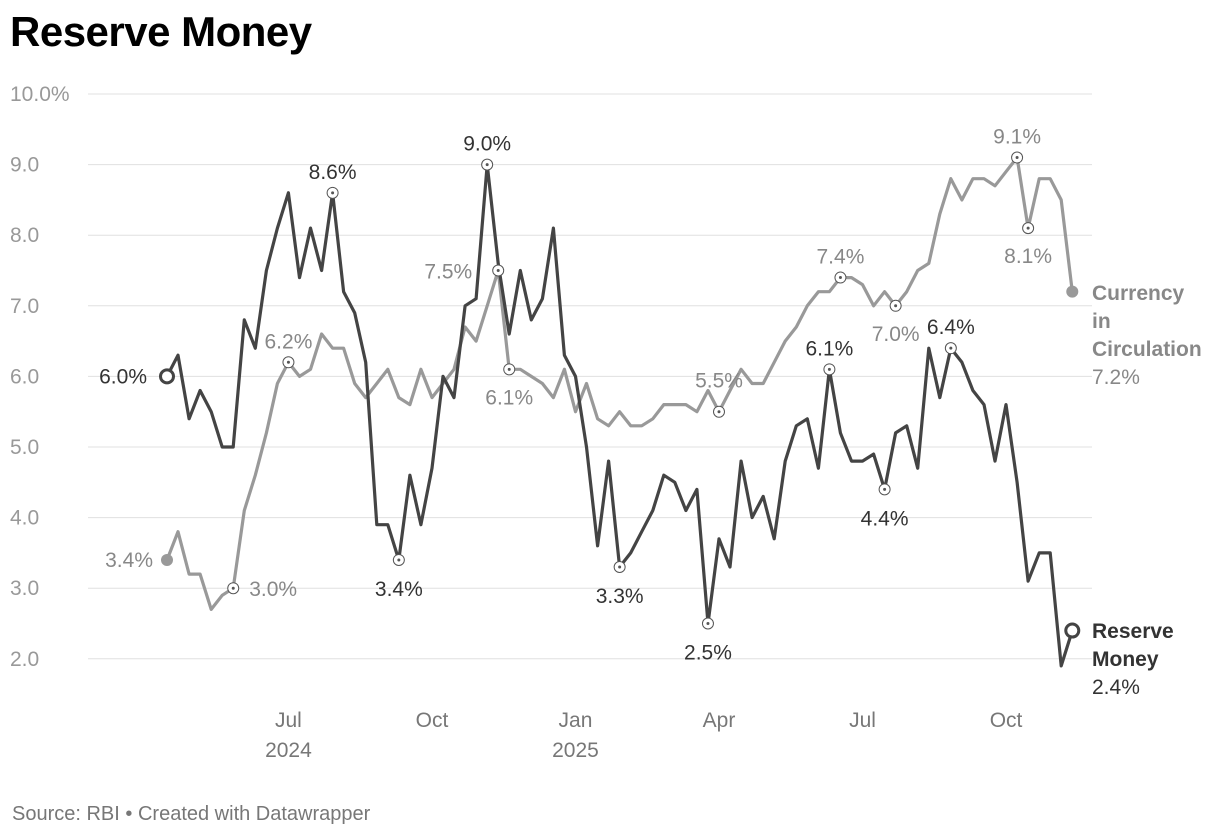 The height and width of the screenshot is (840, 1220). What do you see at coordinates (24, 165) in the screenshot?
I see `y-tick-label: 9.0` at bounding box center [24, 165].